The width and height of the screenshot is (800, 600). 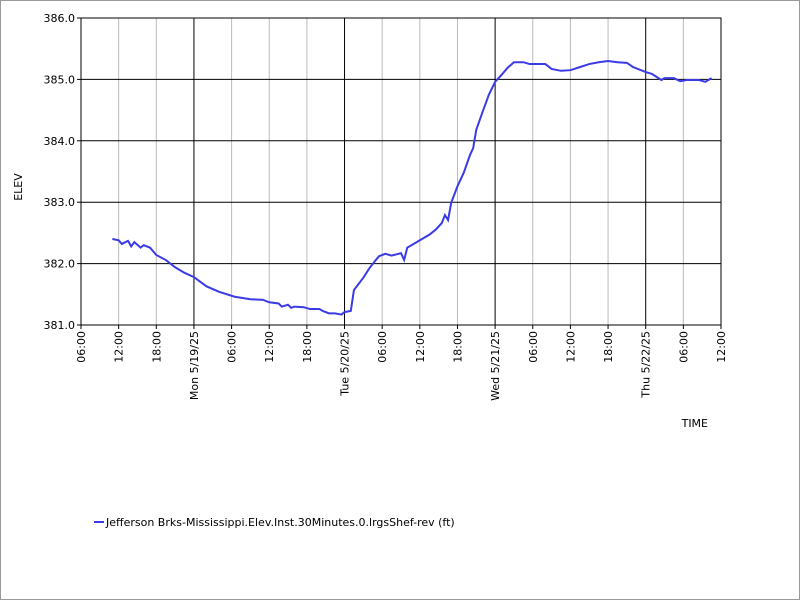 What do you see at coordinates (60, 18) in the screenshot?
I see `y-tick-label: 386.0` at bounding box center [60, 18].